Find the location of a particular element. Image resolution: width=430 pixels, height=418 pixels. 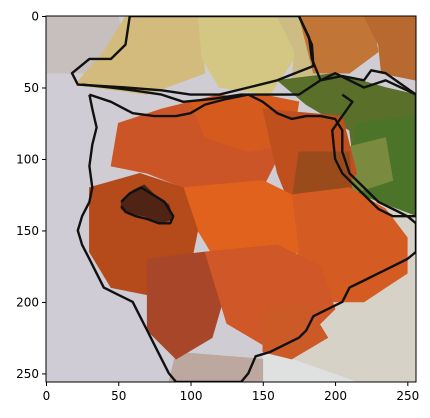

y-tick-label: 50 is located at coordinates (31, 88).